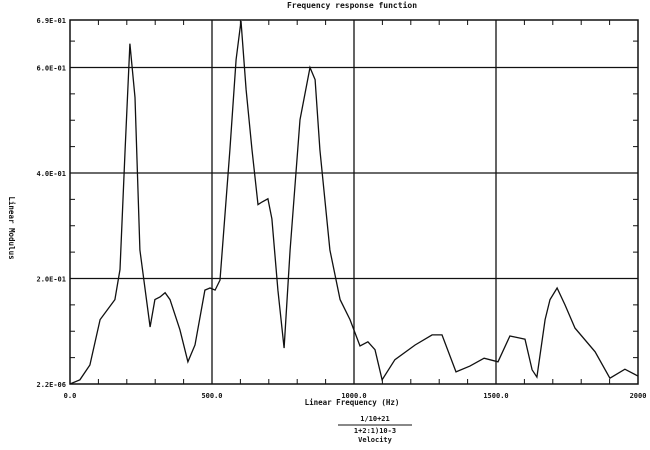  I want to click on footer-denominator: 1+2:1)10-3, so click(375, 431).